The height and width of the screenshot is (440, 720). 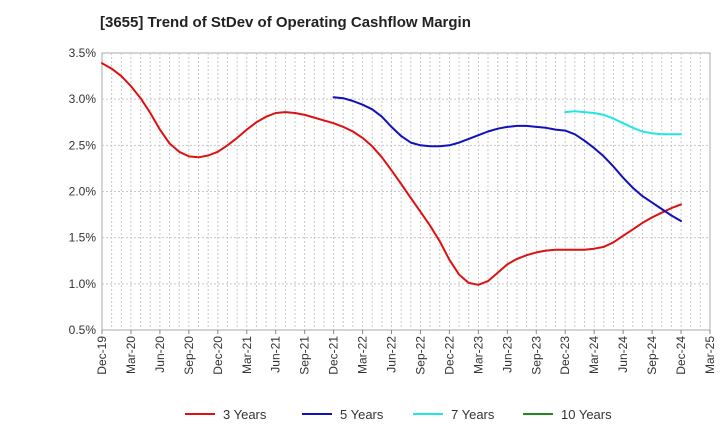 I want to click on legend: 3 Years 5 Years 7 Years 10 Years, so click(x=398, y=414).